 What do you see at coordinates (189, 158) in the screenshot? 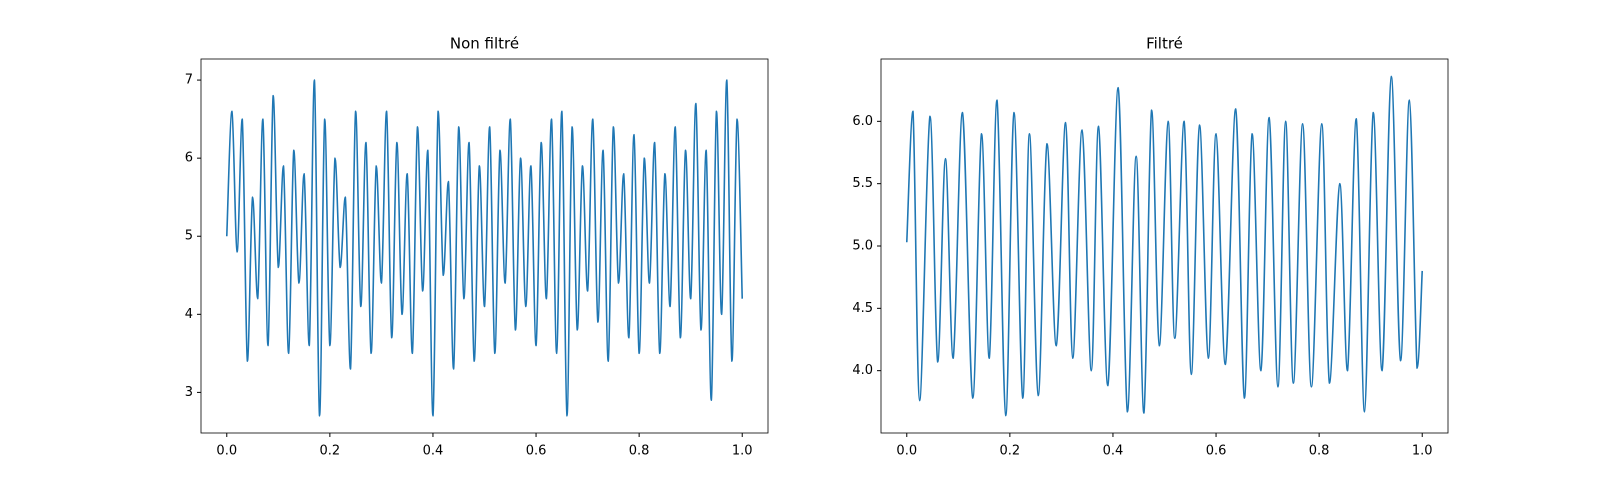
I see `y-tick-label: 6` at bounding box center [189, 158].